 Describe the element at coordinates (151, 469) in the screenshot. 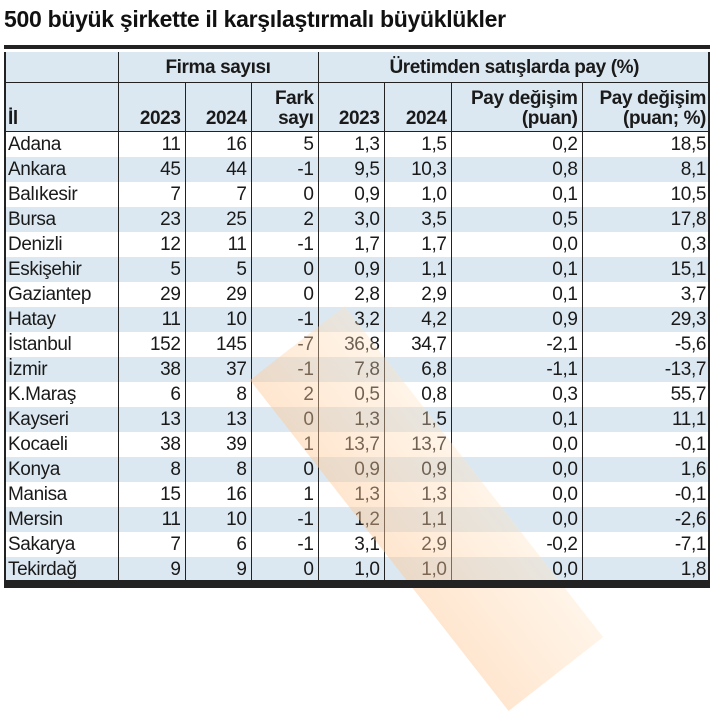

I see `cell-firma-2023: 8` at that location.